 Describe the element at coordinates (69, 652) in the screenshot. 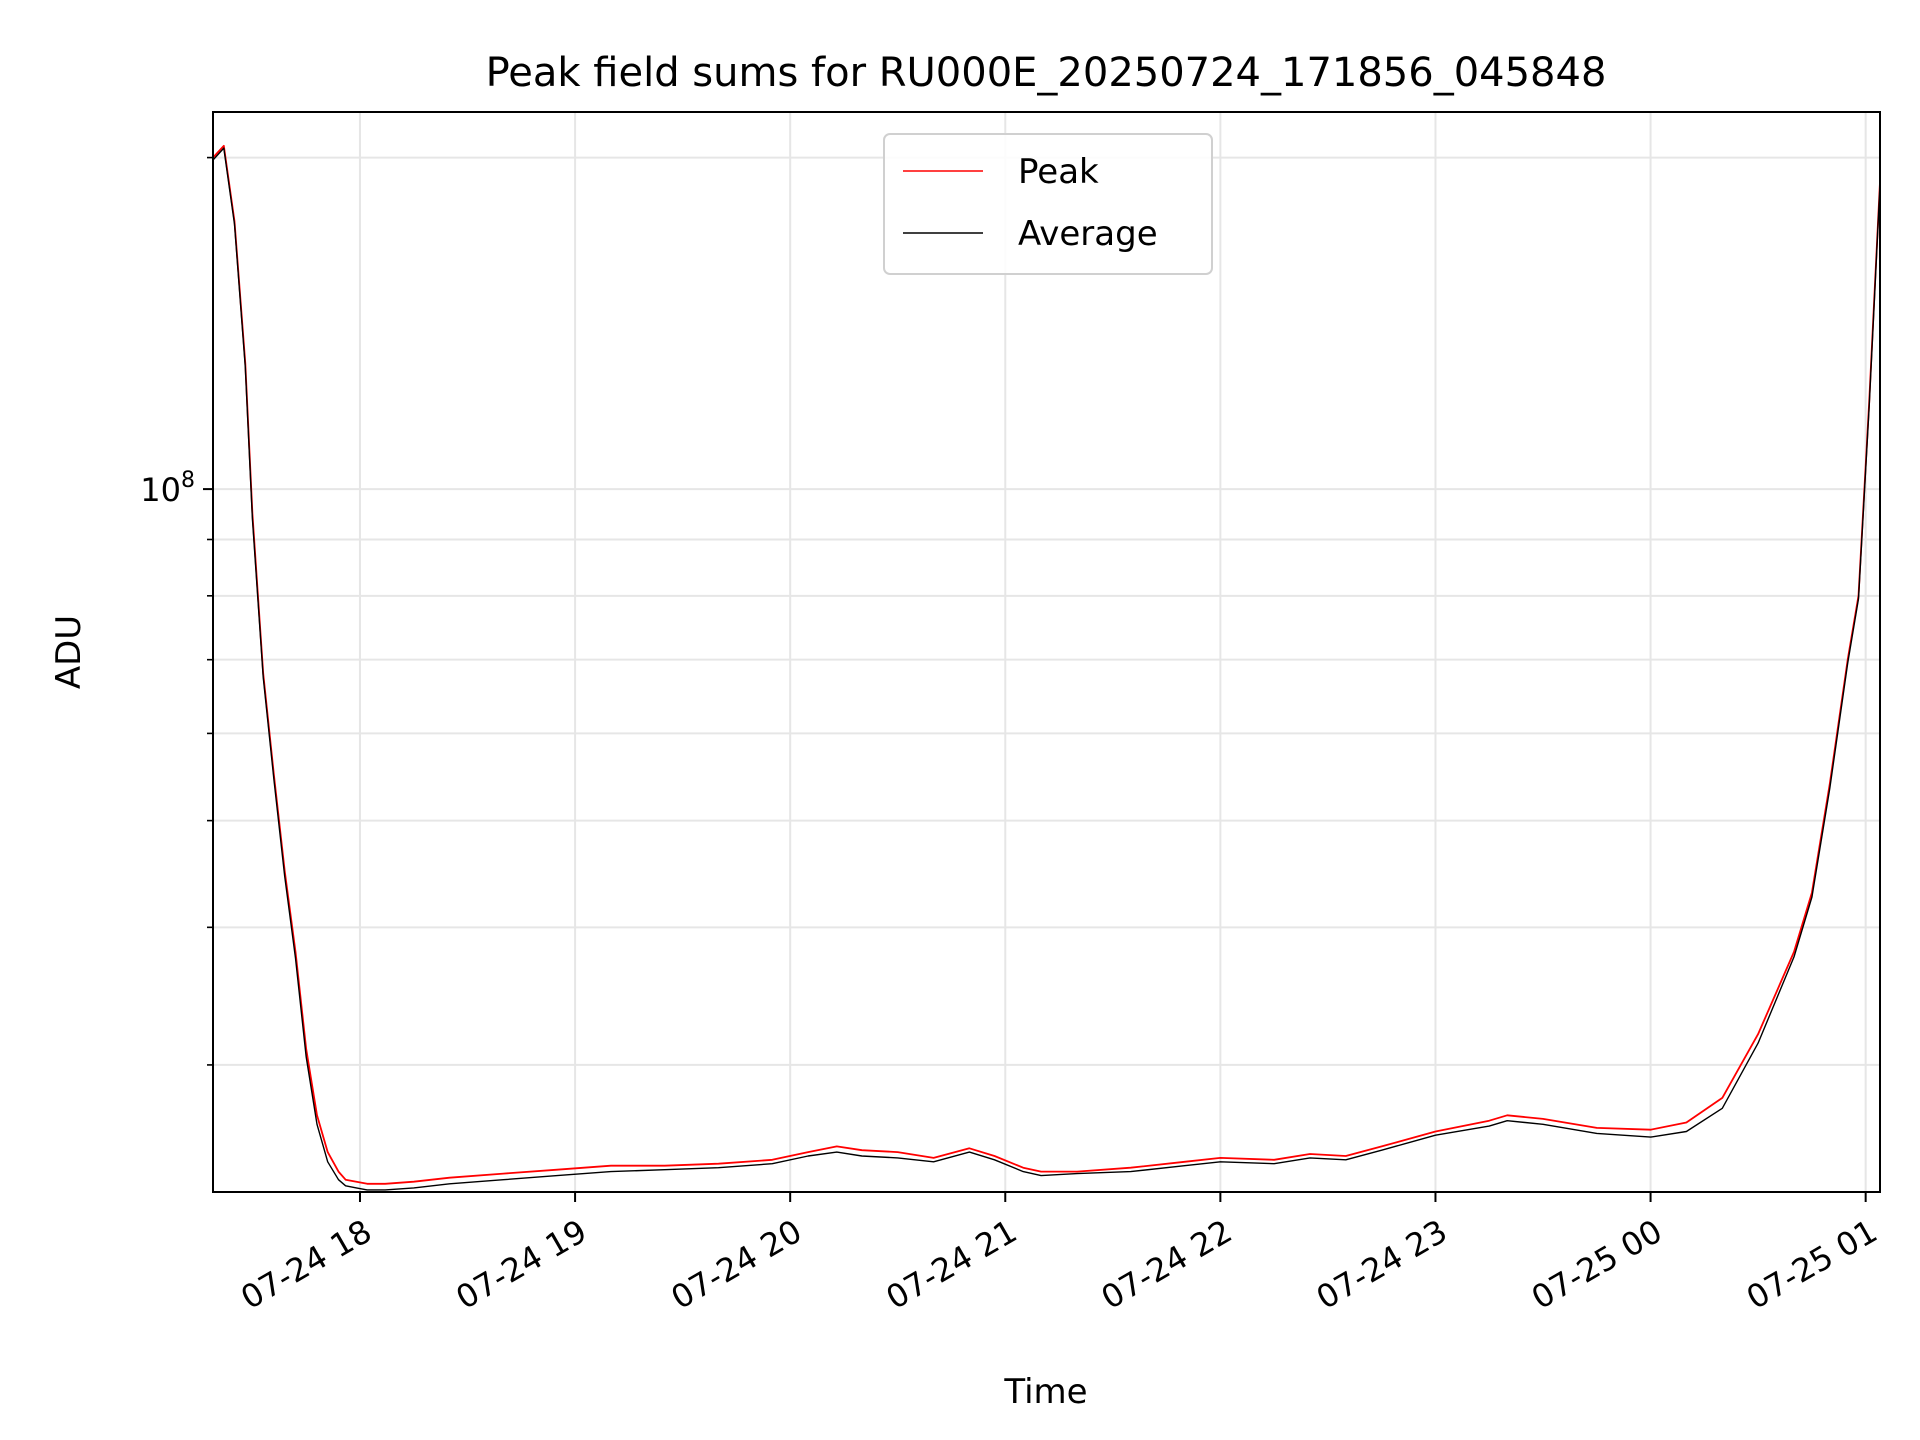

I see `y-axis-label: ADU` at that location.